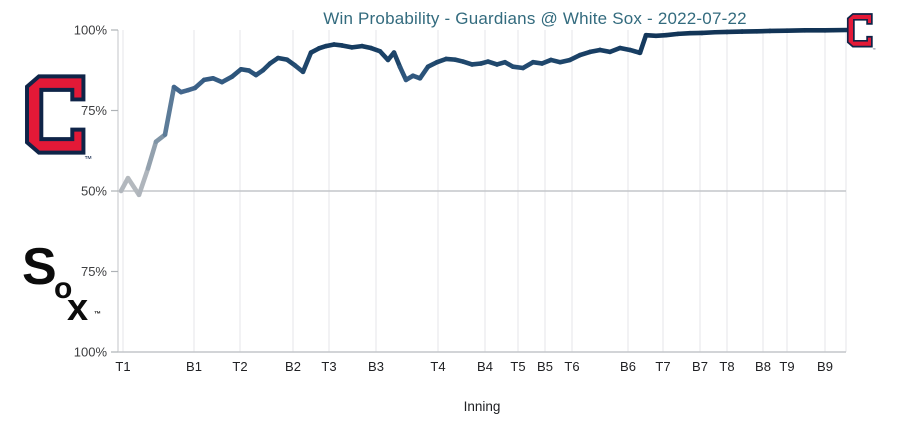 This screenshot has height=427, width=897. I want to click on x-tick-label: T1, so click(122, 366).